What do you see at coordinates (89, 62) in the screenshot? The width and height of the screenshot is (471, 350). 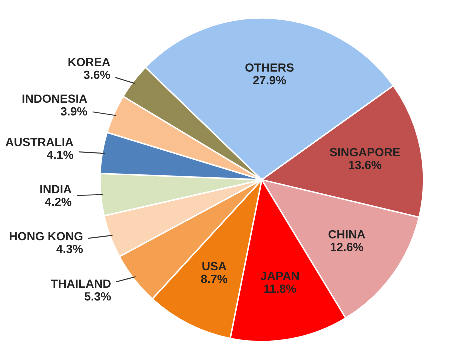 I see `slice-label: KOREA` at bounding box center [89, 62].